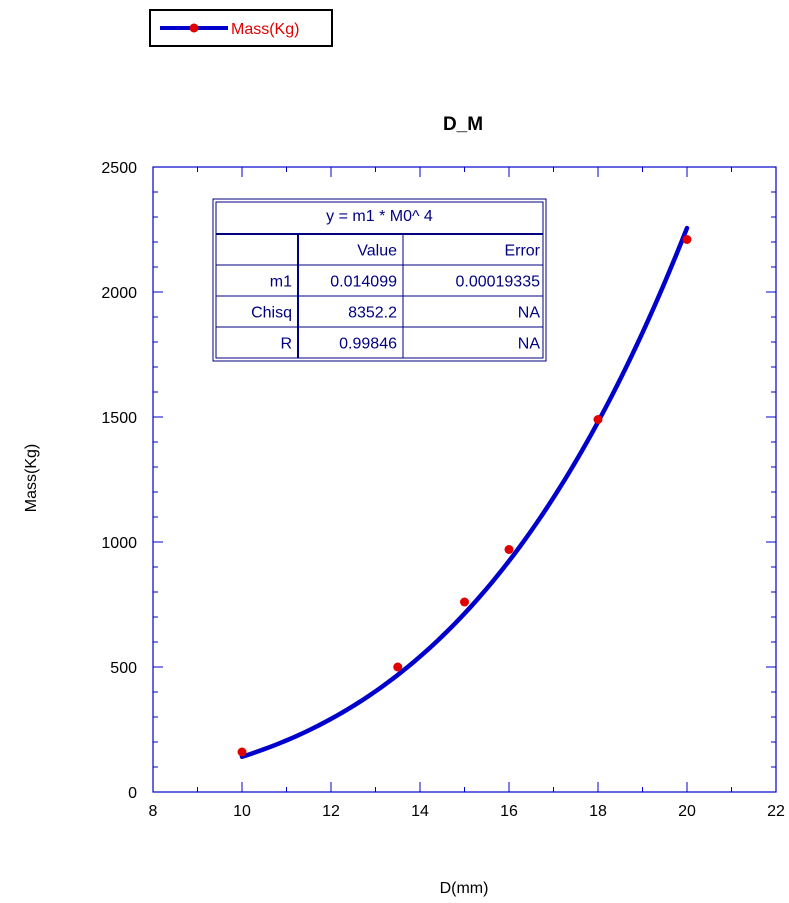  What do you see at coordinates (372, 313) in the screenshot?
I see `fit-table-cell: 8352.2` at bounding box center [372, 313].